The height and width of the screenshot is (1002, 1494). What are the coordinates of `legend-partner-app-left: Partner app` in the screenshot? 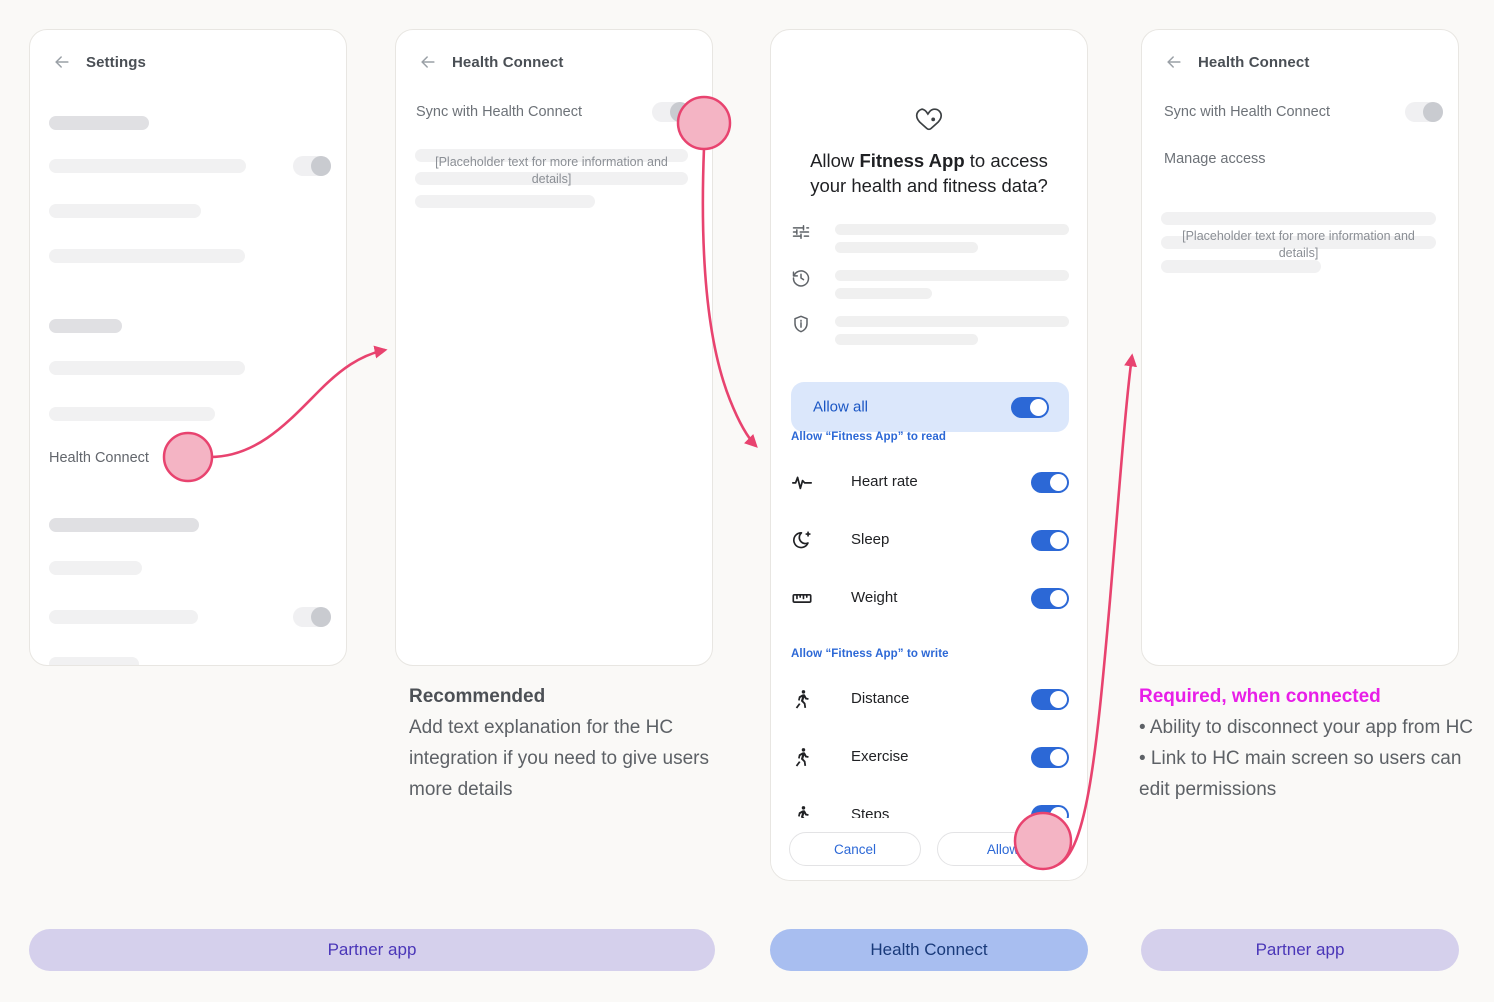 It's located at (372, 950).